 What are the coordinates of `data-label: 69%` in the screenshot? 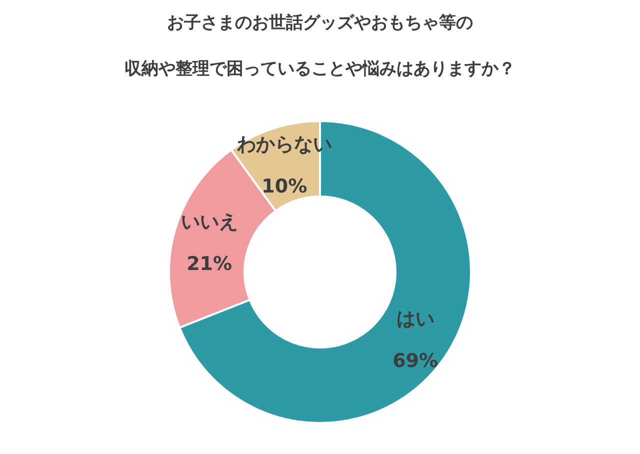 It's located at (415, 361).